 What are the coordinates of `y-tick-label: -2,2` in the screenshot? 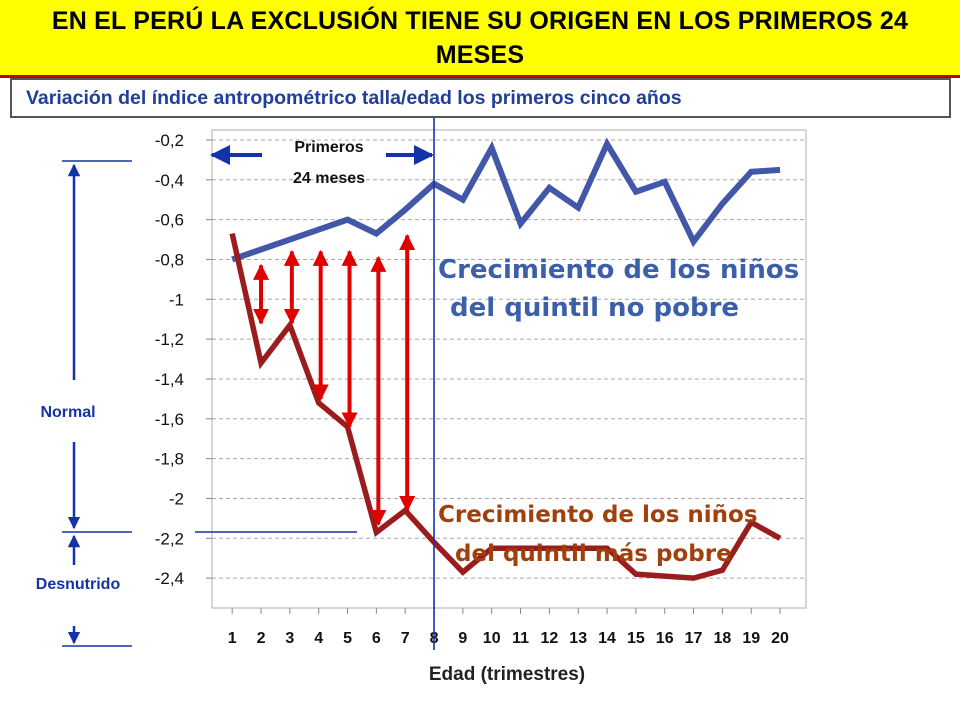 It's located at (169, 538).